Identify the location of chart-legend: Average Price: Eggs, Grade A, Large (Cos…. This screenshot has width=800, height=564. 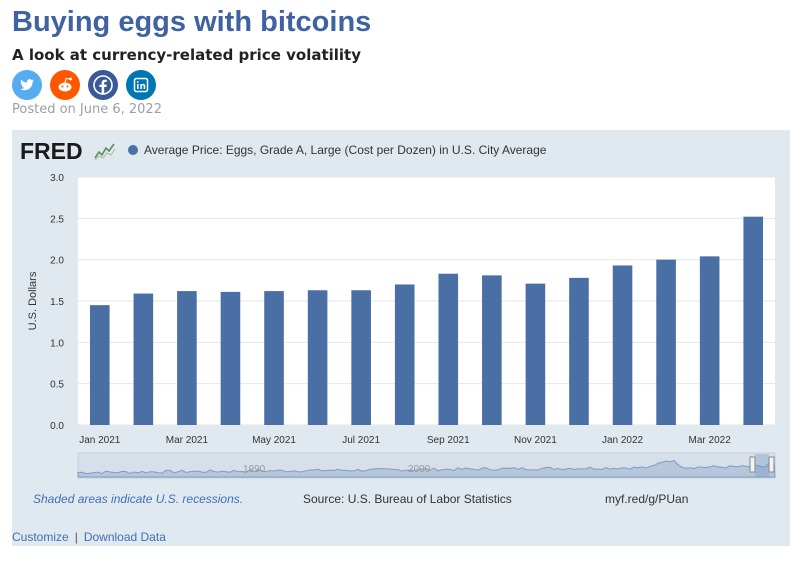
(337, 150).